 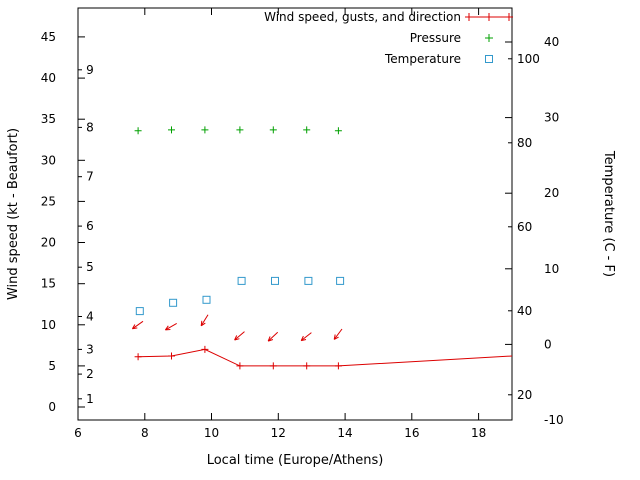 What do you see at coordinates (524, 227) in the screenshot?
I see `fahrenheit-tick-label: 60` at bounding box center [524, 227].